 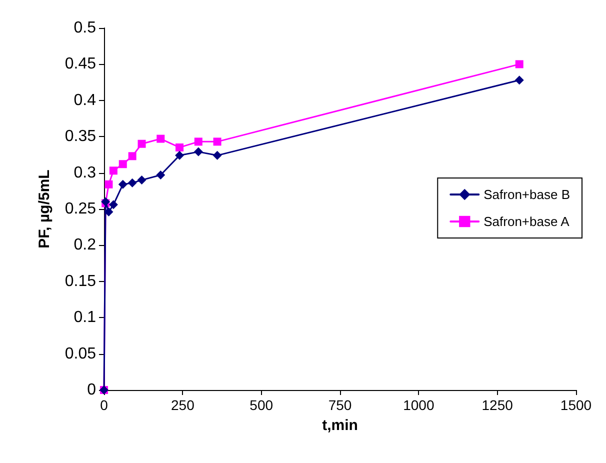 What do you see at coordinates (80, 64) in the screenshot?
I see `y-tick-label: 0.45` at bounding box center [80, 64].